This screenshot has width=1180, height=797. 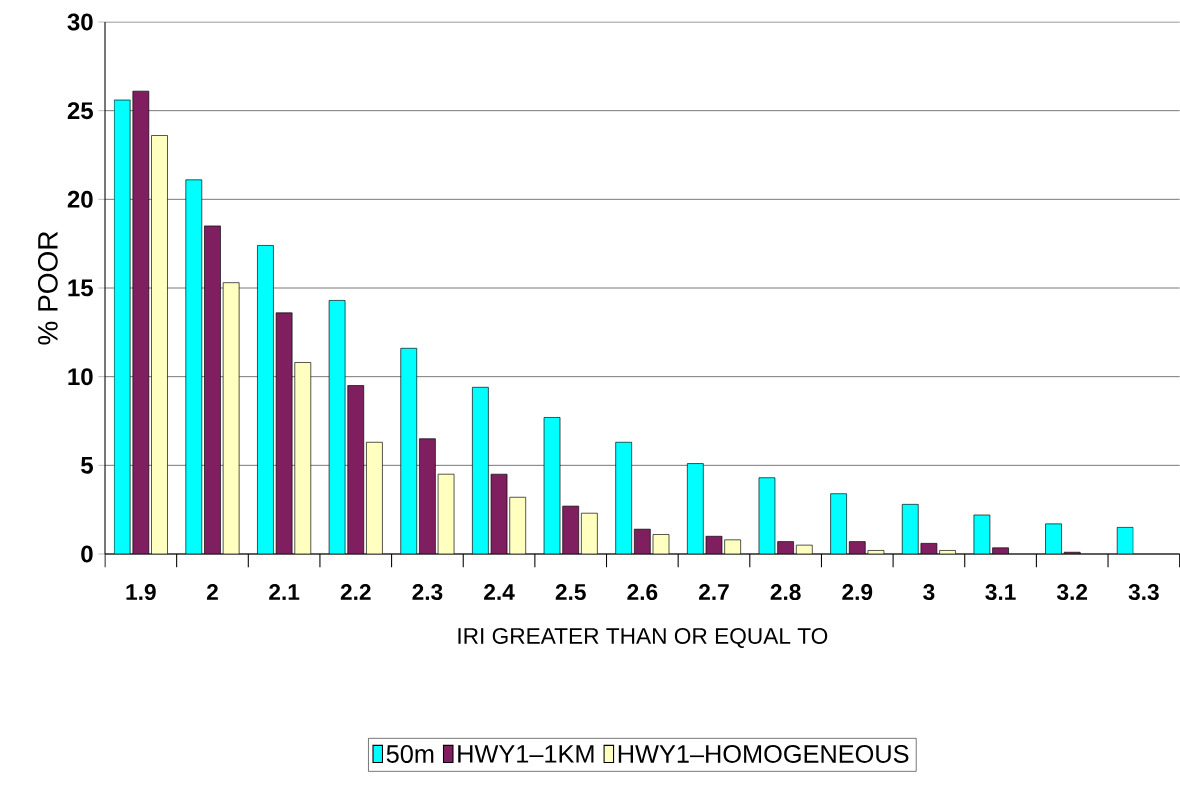 What do you see at coordinates (80, 22) in the screenshot?
I see `y-tick-label: 30` at bounding box center [80, 22].